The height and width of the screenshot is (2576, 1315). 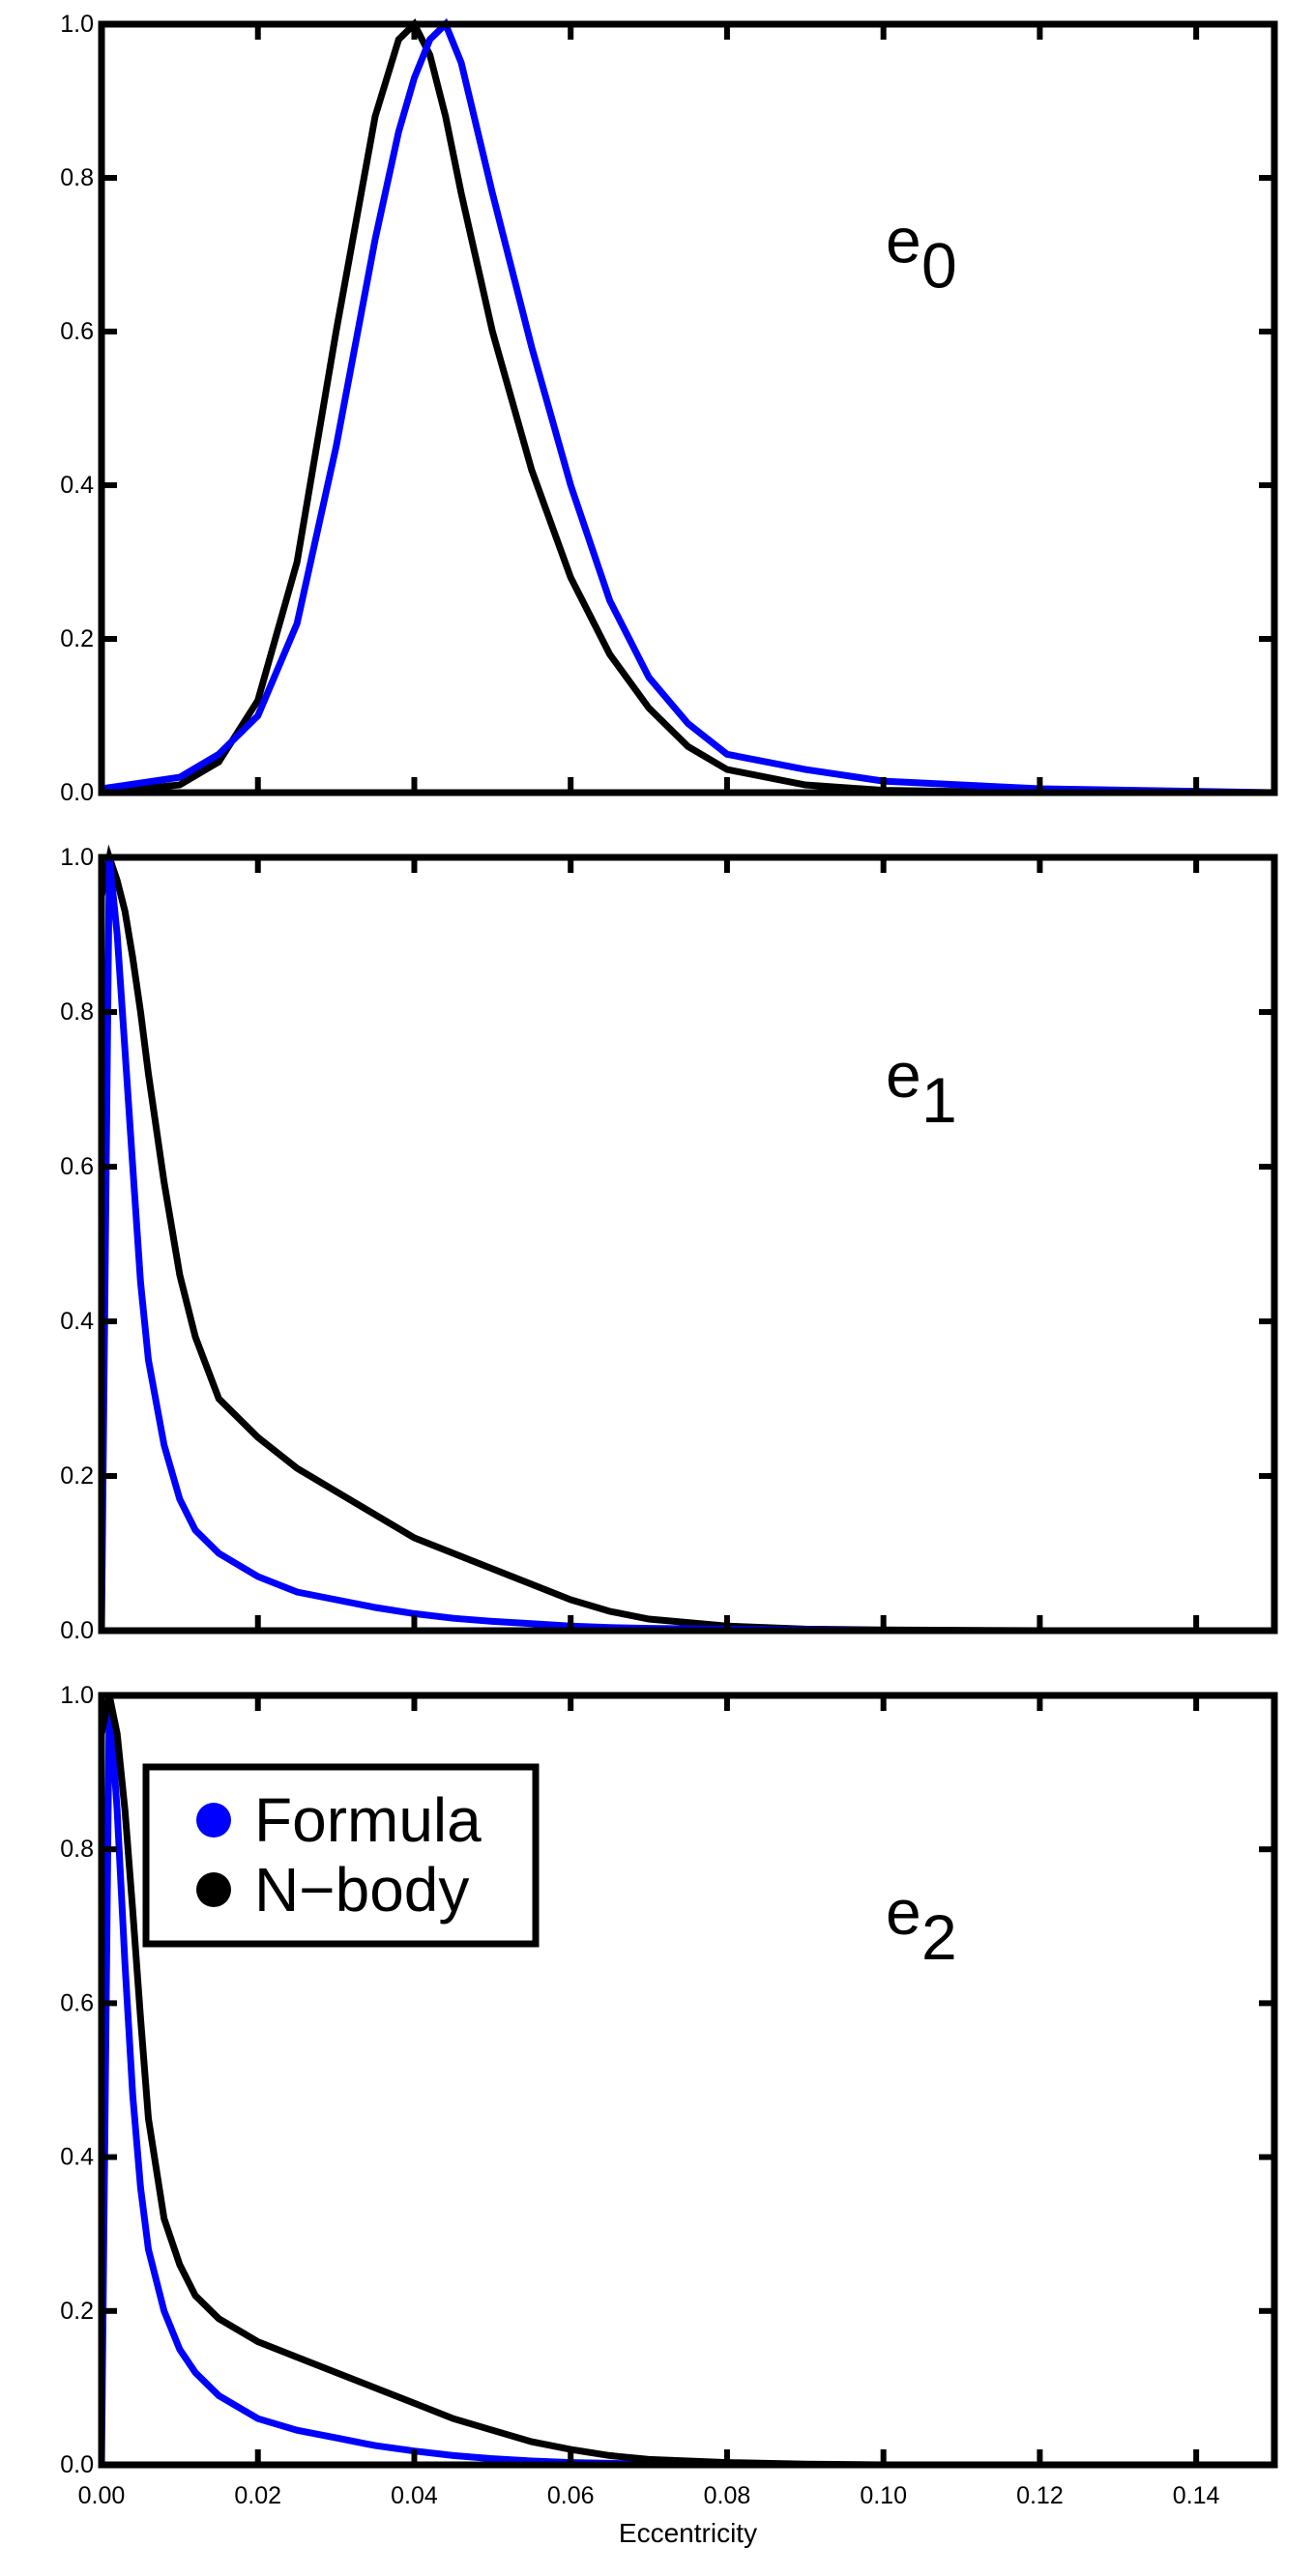 What do you see at coordinates (257, 2495) in the screenshot?
I see `x-tick-label: 0.02` at bounding box center [257, 2495].